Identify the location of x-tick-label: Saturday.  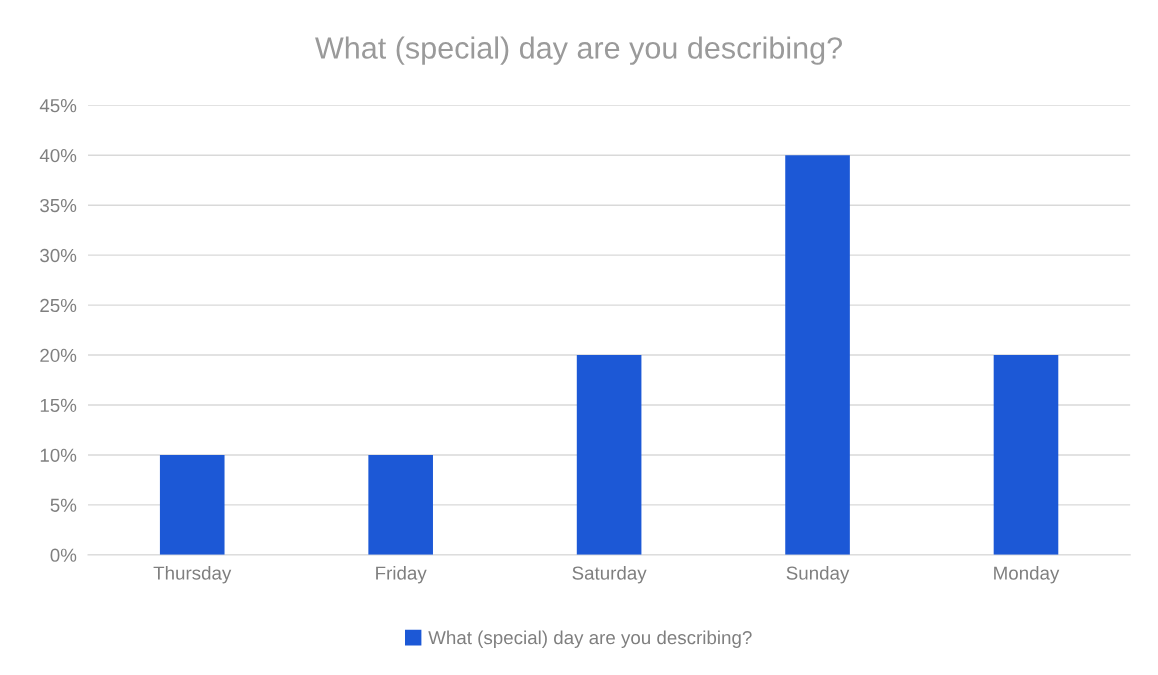
(609, 574).